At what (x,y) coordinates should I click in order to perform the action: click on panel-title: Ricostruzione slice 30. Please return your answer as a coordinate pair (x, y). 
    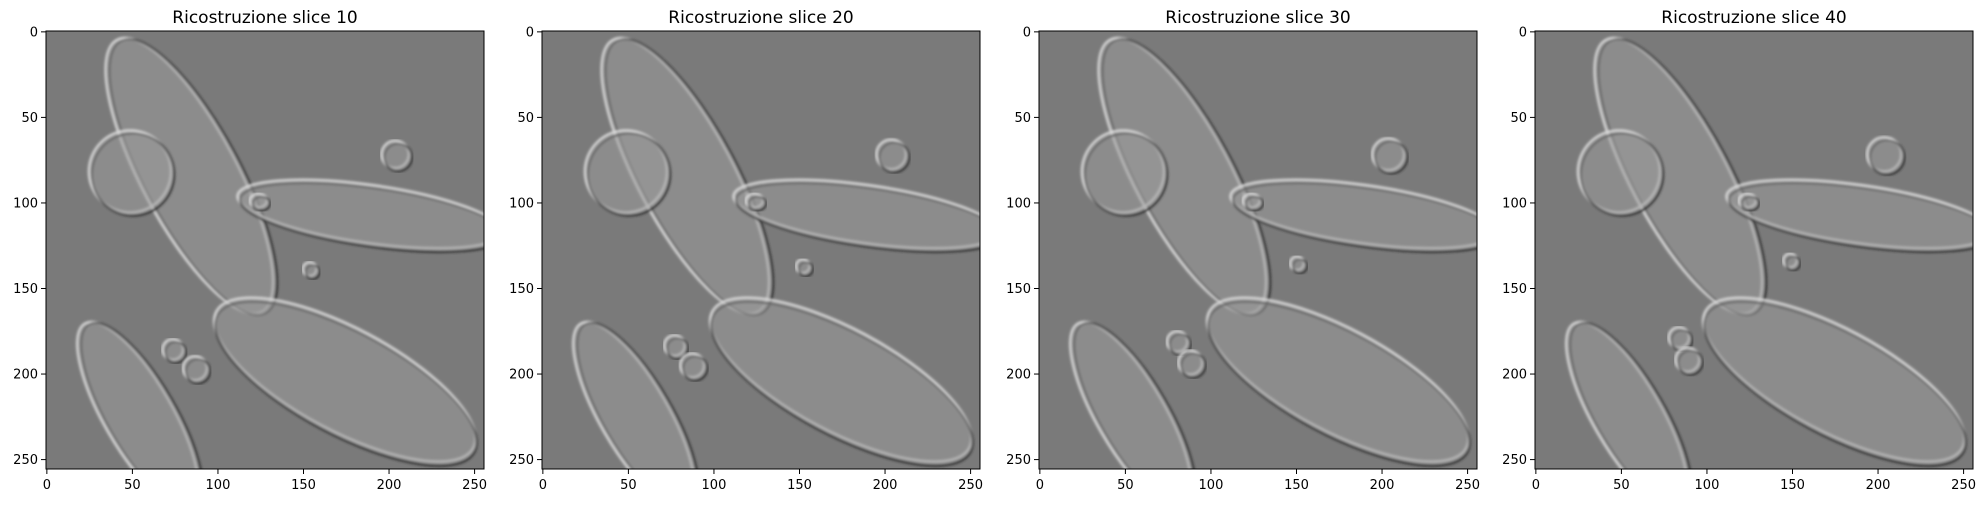
    Looking at the image, I should click on (1257, 18).